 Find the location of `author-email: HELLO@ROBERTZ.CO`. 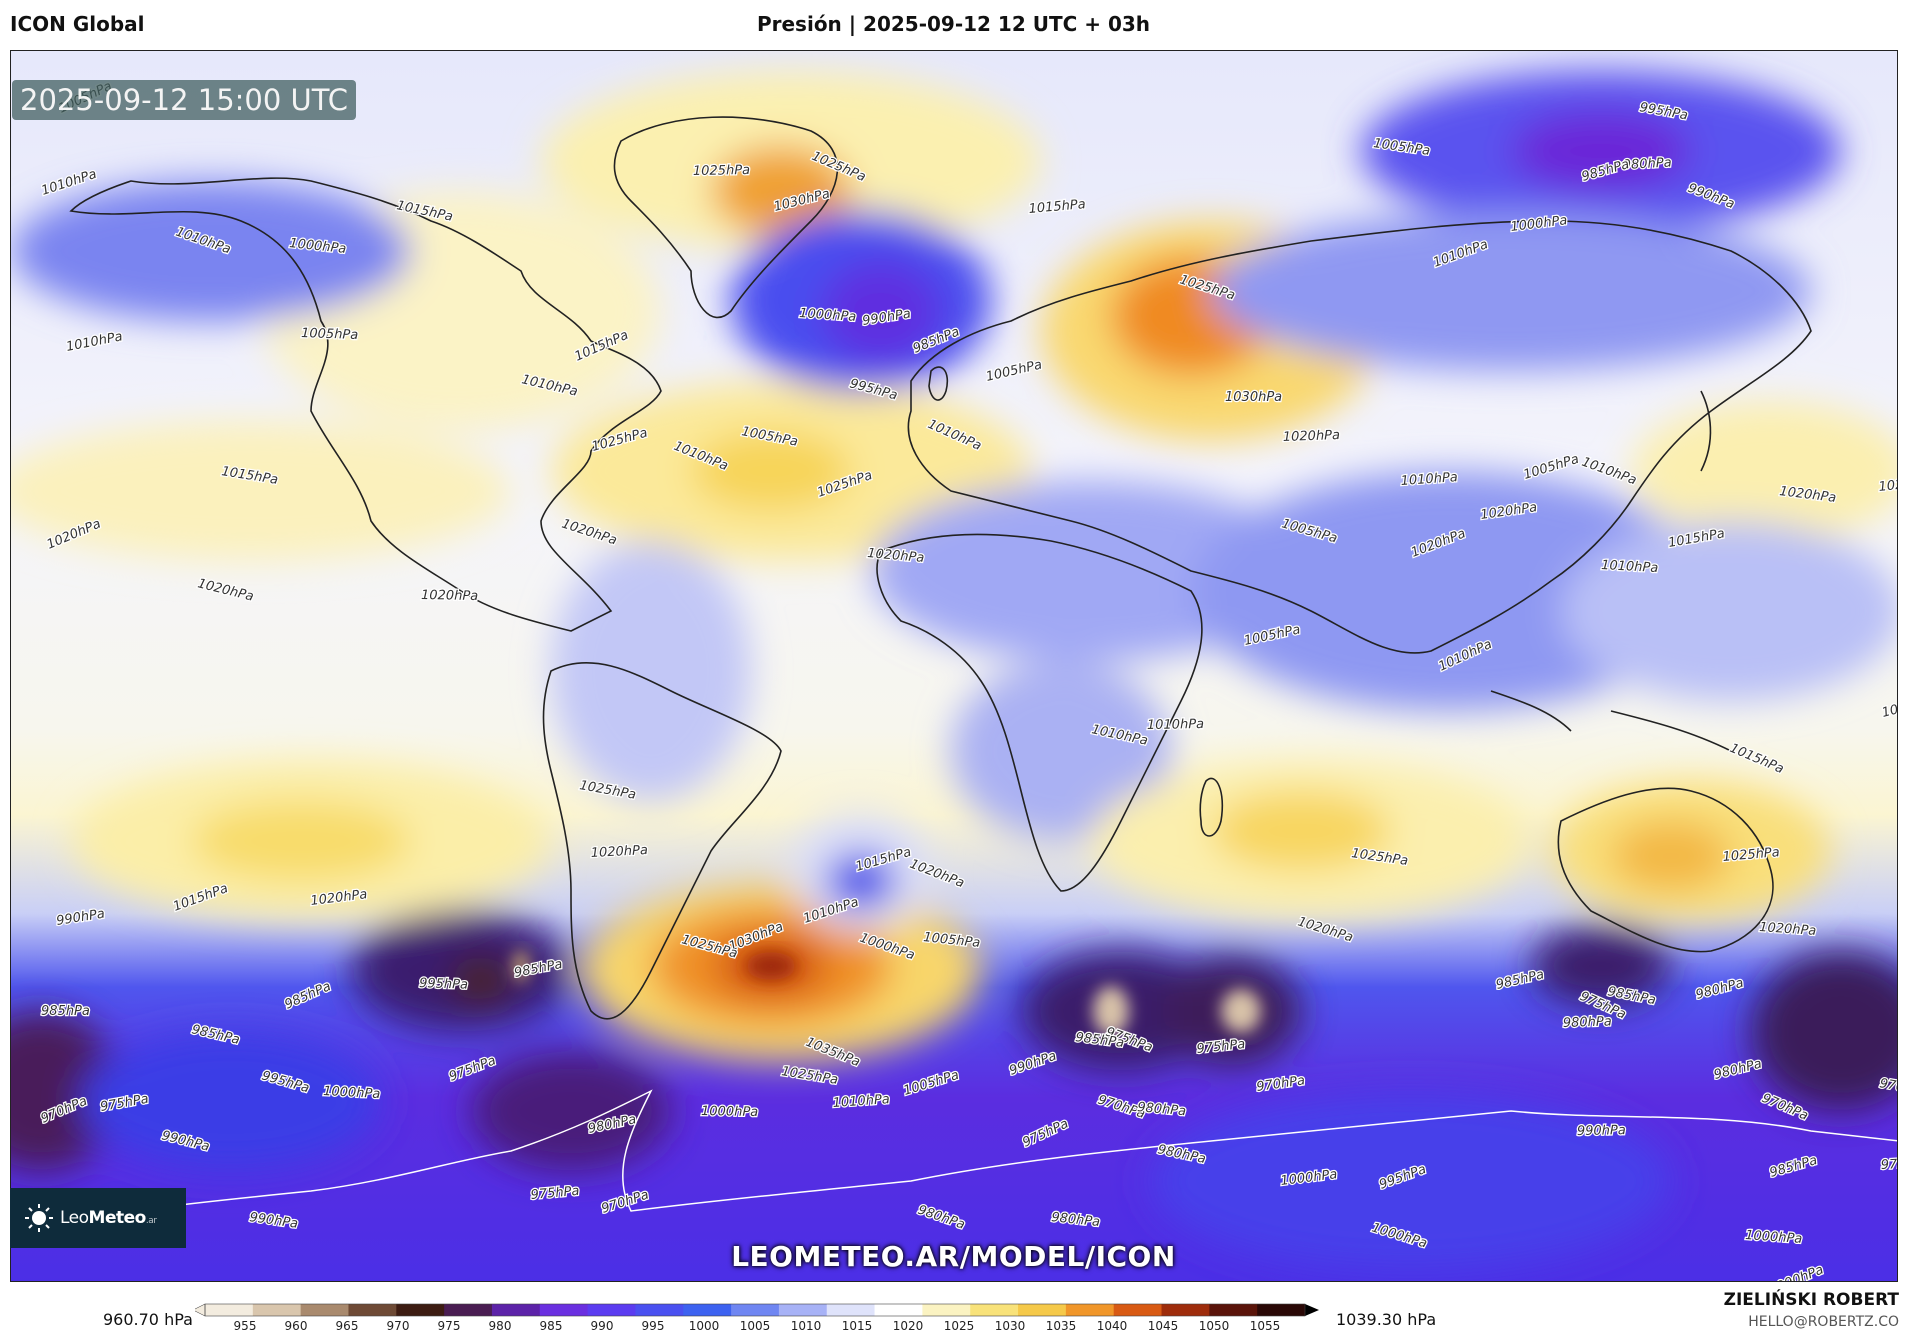

author-email: HELLO@ROBERTZ.CO is located at coordinates (1823, 1322).